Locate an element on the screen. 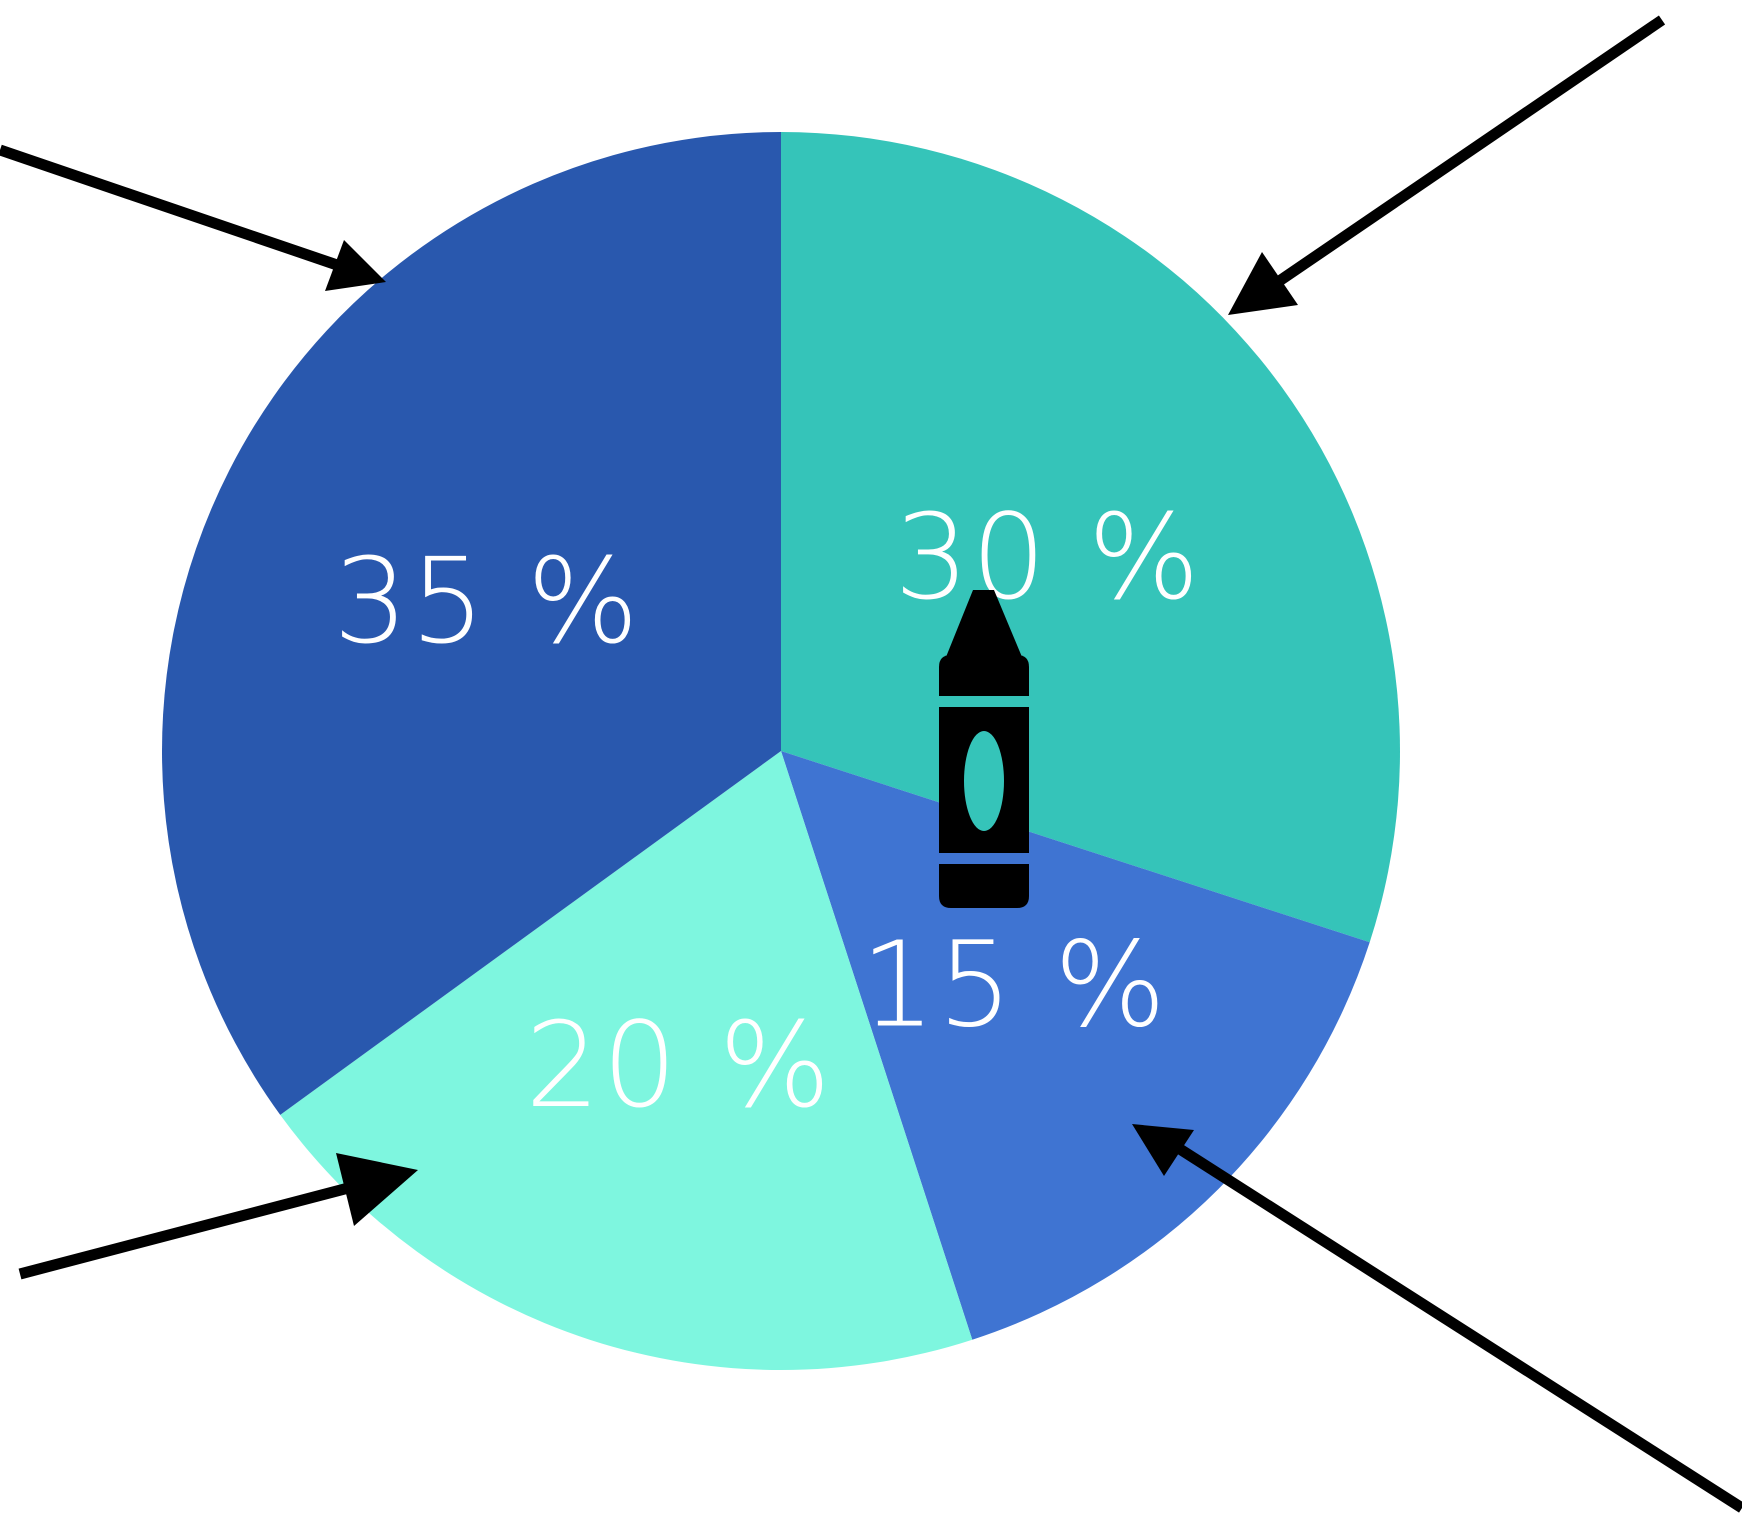  slice-label: 20 % is located at coordinates (679, 1065).